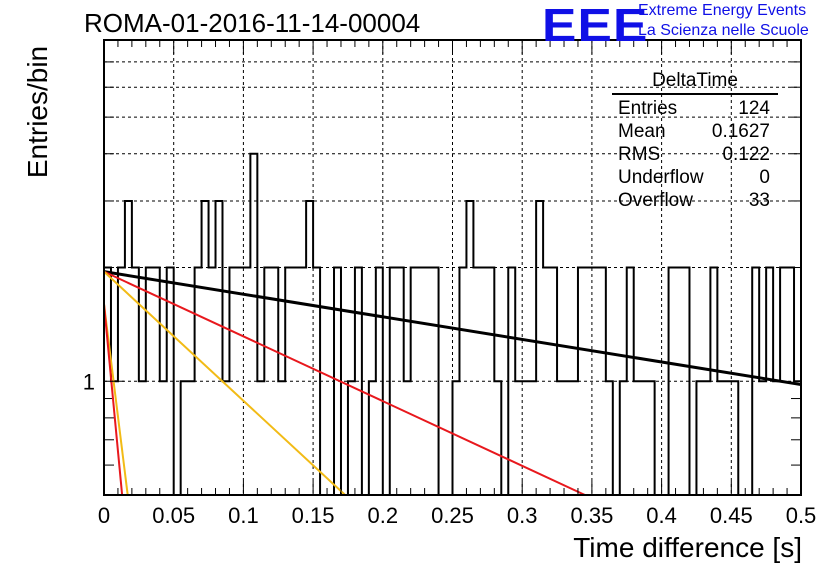  Describe the element at coordinates (723, 30) in the screenshot. I see `logo-subtitle-line2: La Scienza nelle Scuole` at that location.